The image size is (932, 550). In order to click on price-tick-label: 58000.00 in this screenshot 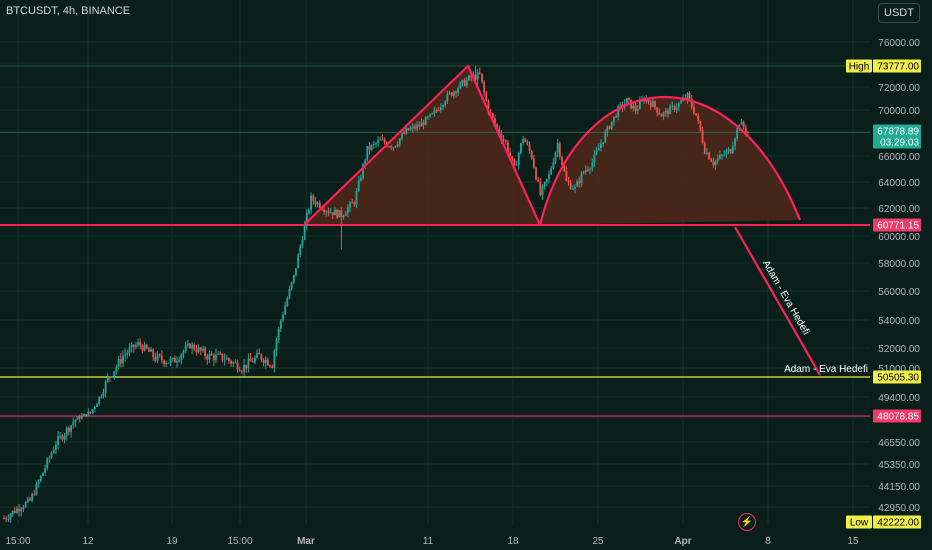, I will do `click(899, 264)`.